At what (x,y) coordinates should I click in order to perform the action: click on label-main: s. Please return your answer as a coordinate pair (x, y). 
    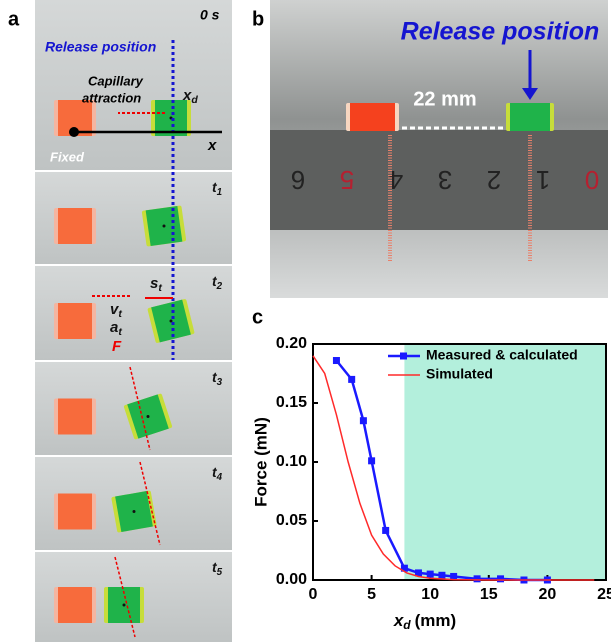
    Looking at the image, I should click on (154, 283).